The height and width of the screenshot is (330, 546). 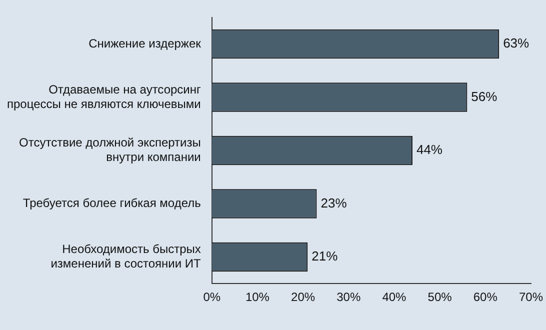 What do you see at coordinates (145, 43) in the screenshot?
I see `y-tick-label: Снижение издержек` at bounding box center [145, 43].